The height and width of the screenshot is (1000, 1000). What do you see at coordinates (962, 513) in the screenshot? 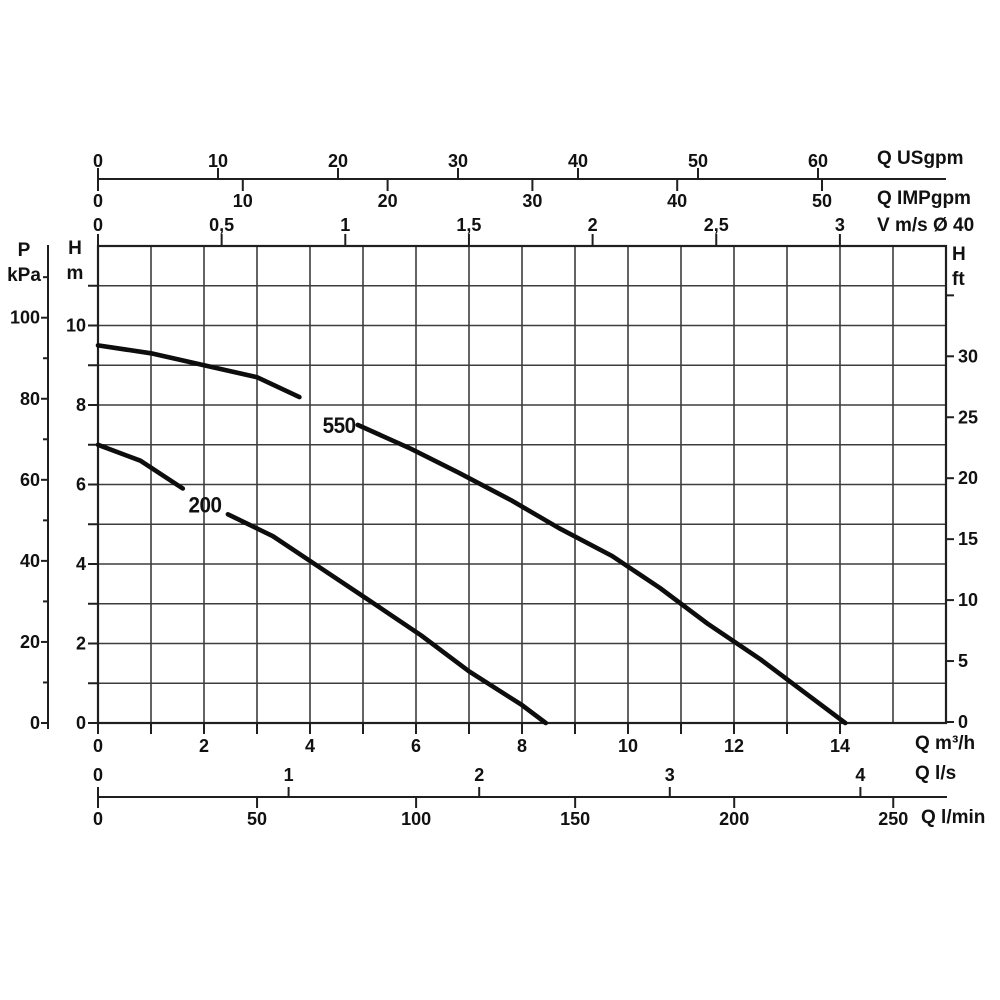
I see `axis-hft: 0 5 10 15 20 25 30` at bounding box center [962, 513].